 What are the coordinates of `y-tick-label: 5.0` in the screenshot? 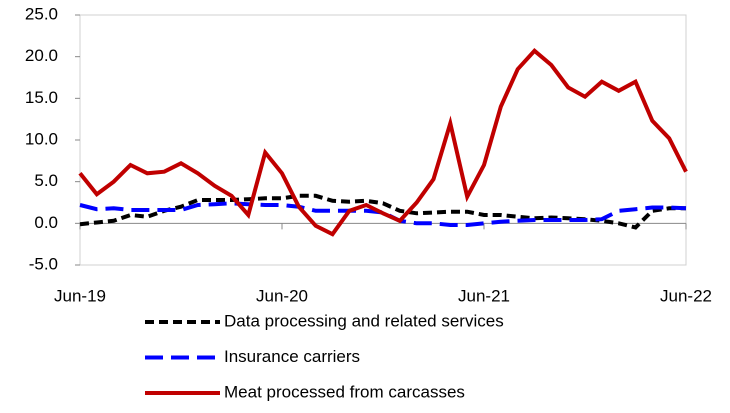 It's located at (46, 180).